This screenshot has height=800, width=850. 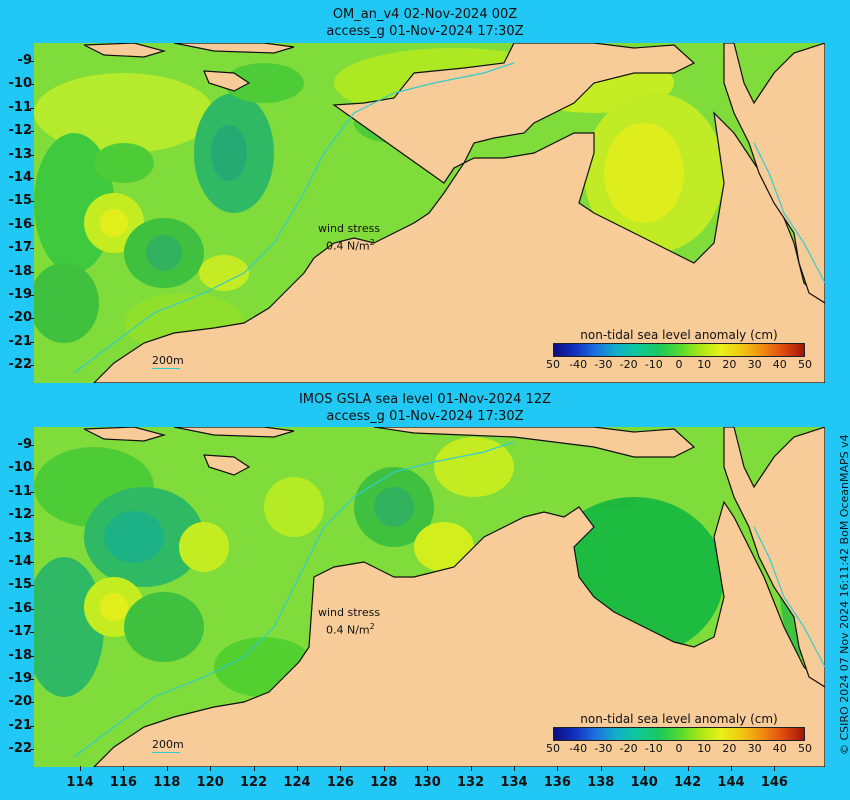 I want to click on y-tick-label: -12, so click(x=20, y=515).